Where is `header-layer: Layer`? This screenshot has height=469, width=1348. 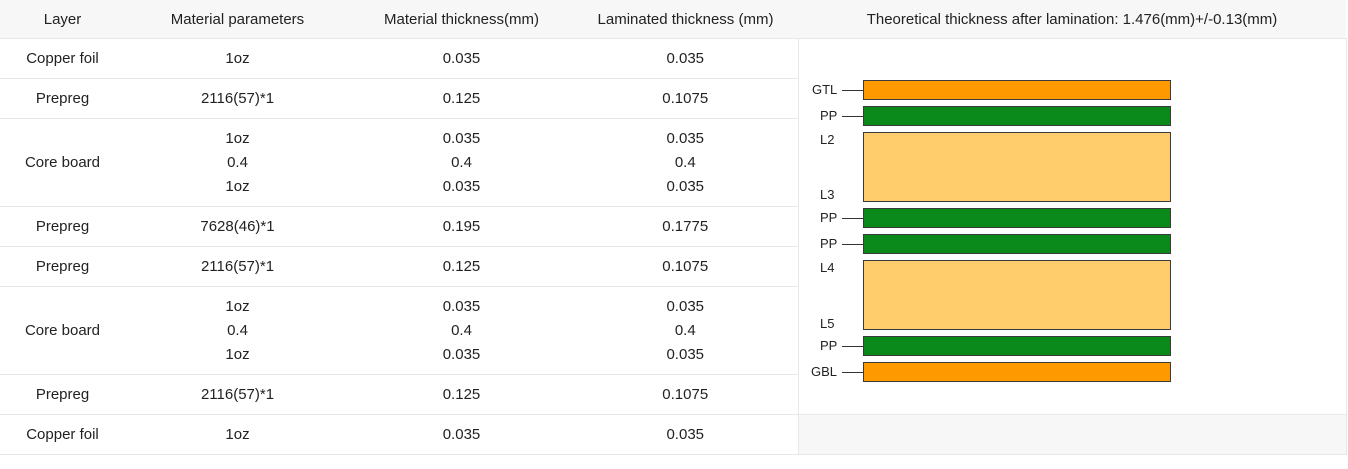
header-layer: Layer is located at coordinates (62, 19).